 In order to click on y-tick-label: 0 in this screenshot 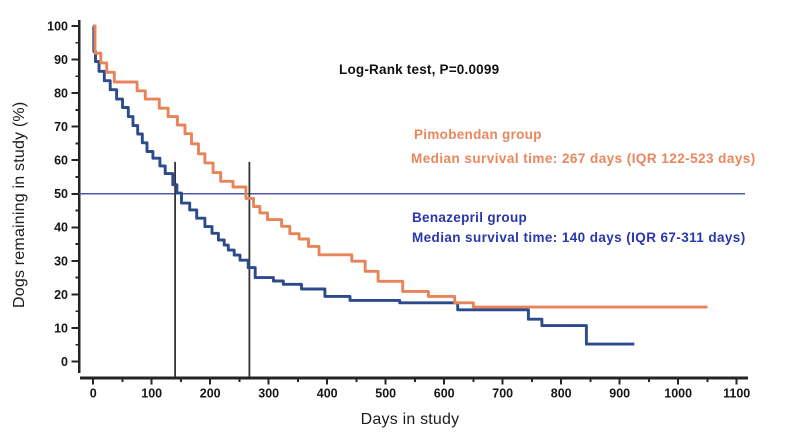, I will do `click(64, 362)`.